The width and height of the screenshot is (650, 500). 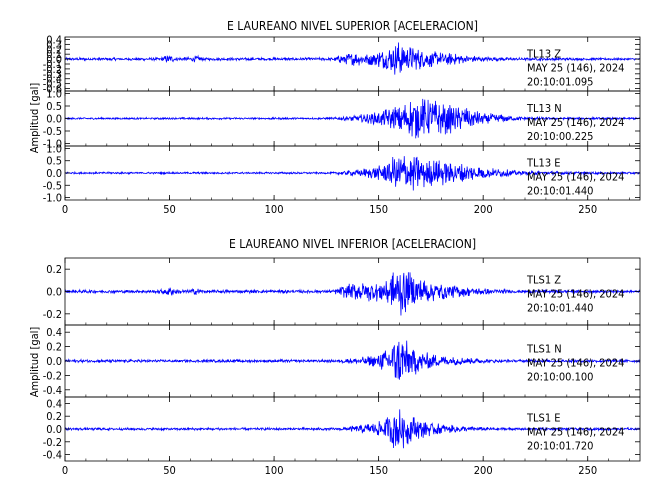 What do you see at coordinates (543, 279) in the screenshot?
I see `station-component-label: TLS1 Z` at bounding box center [543, 279].